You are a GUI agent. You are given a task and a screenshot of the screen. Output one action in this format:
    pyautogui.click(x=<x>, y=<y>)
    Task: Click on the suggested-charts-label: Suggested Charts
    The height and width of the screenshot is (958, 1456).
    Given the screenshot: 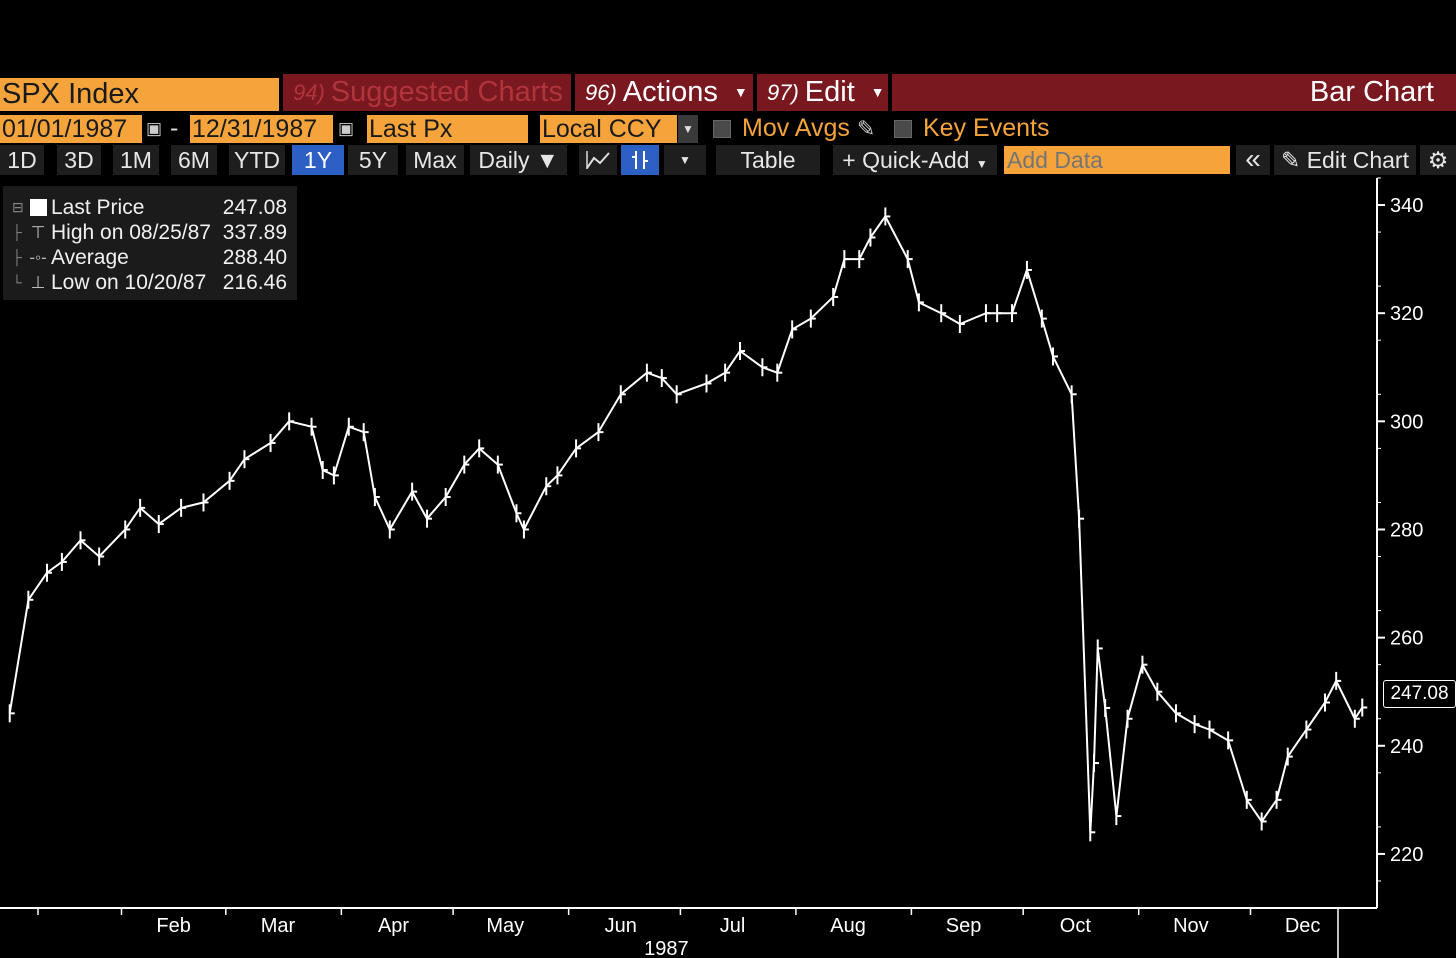 What is the action you would take?
    pyautogui.click(x=446, y=92)
    